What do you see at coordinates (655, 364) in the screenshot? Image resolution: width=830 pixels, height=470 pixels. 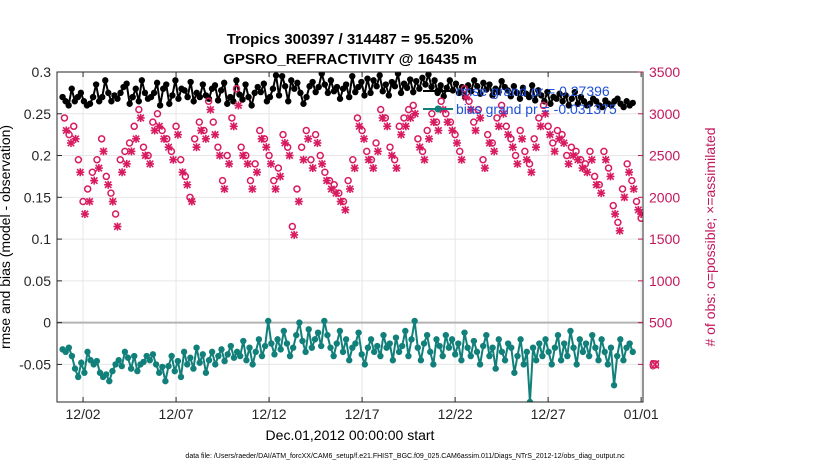 I see `zero-count-marker` at bounding box center [655, 364].